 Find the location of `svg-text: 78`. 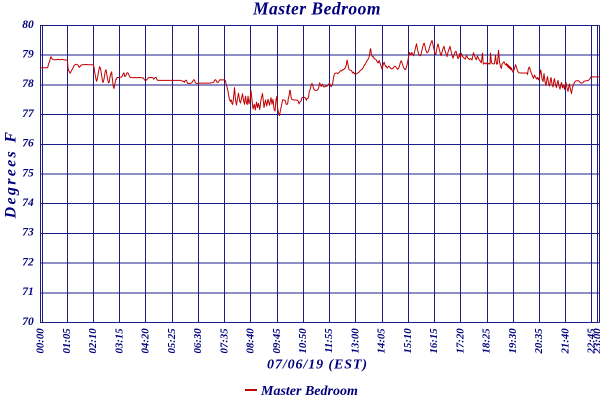

svg-text: 78 is located at coordinates (28, 84).